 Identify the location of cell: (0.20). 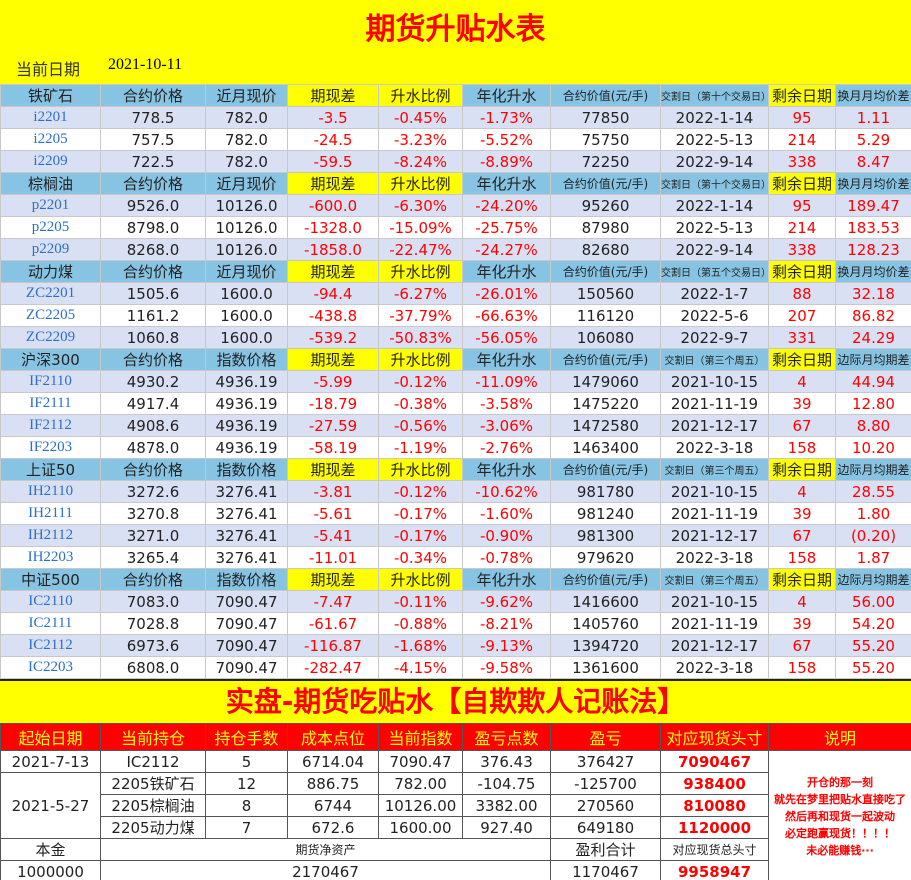
(873, 535).